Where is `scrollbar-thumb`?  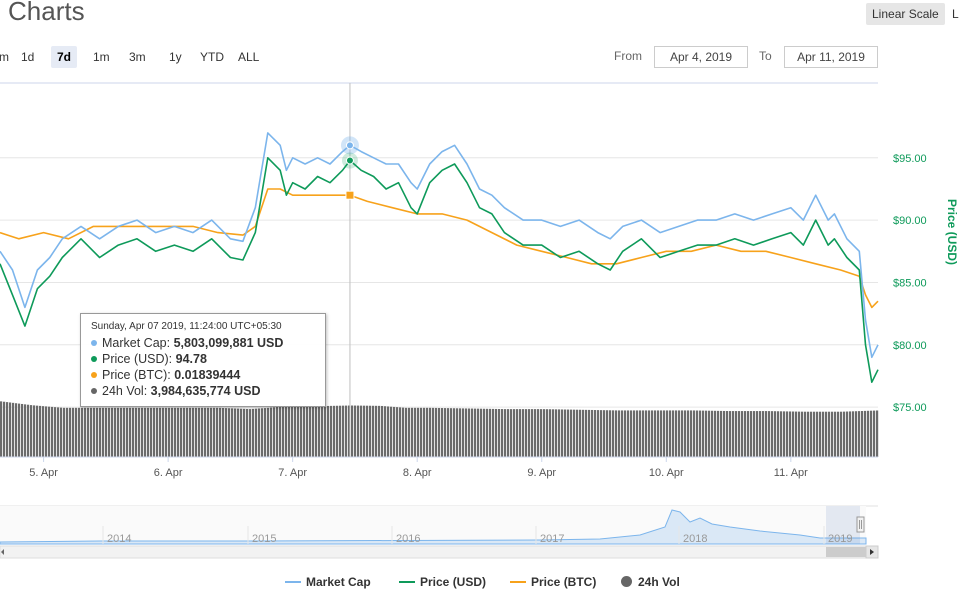
scrollbar-thumb is located at coordinates (846, 552).